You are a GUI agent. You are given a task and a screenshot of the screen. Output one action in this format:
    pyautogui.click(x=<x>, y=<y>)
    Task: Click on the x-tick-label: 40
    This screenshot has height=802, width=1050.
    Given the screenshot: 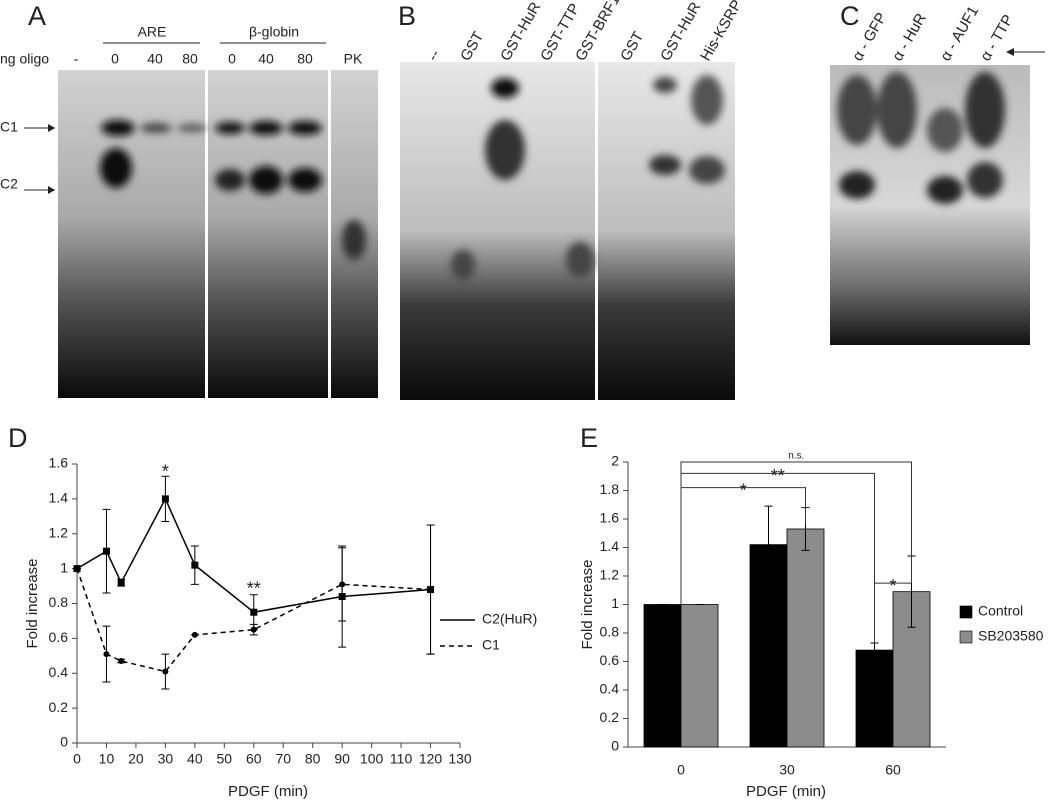 What is the action you would take?
    pyautogui.click(x=195, y=759)
    